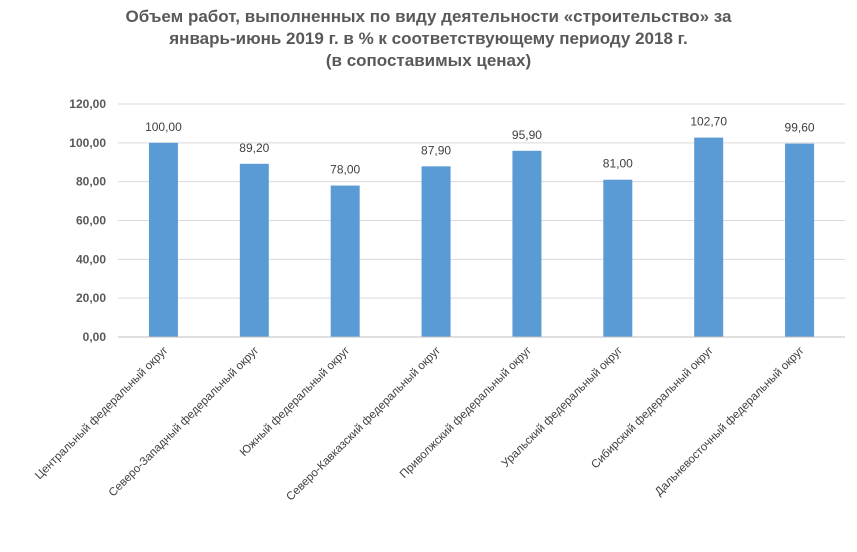 The height and width of the screenshot is (552, 857). Describe the element at coordinates (436, 150) in the screenshot. I see `data-label: 87,90` at that location.